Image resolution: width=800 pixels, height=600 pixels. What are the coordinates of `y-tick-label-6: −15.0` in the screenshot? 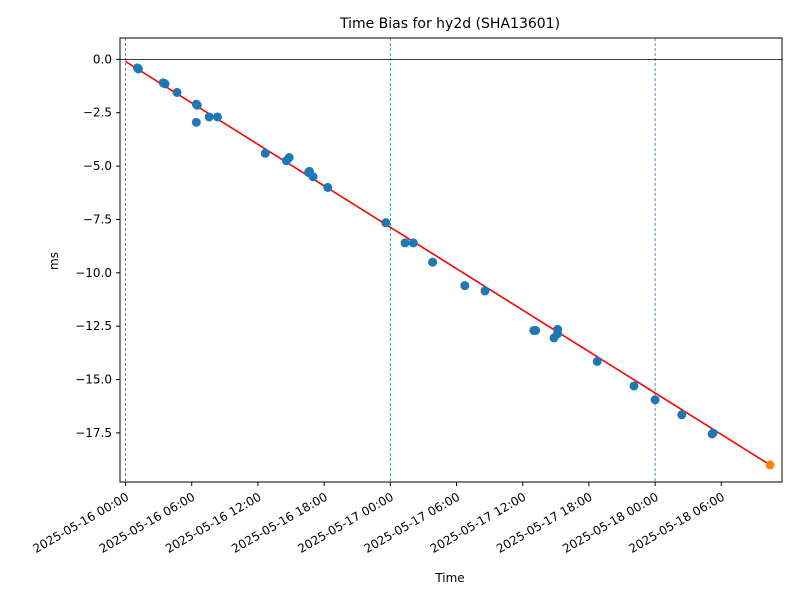 It's located at (93, 380).